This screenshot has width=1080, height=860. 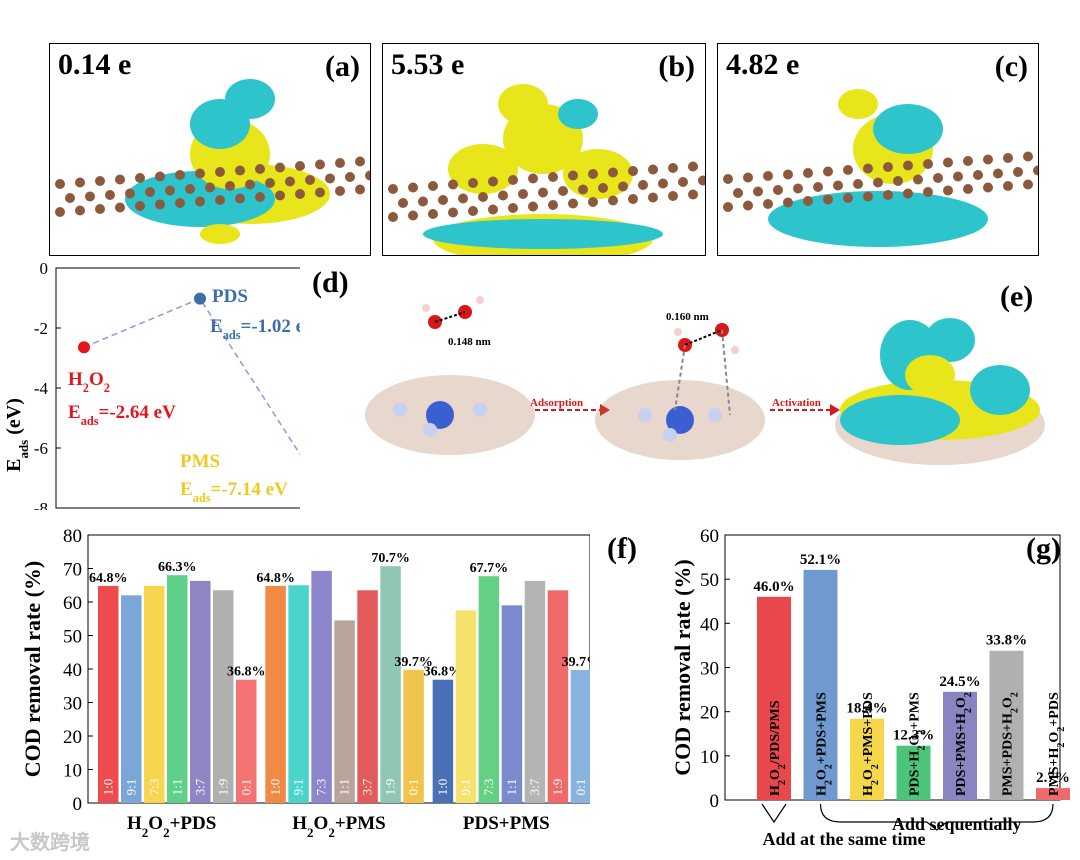 I want to click on point-label-pms: PMS, so click(x=200, y=461).